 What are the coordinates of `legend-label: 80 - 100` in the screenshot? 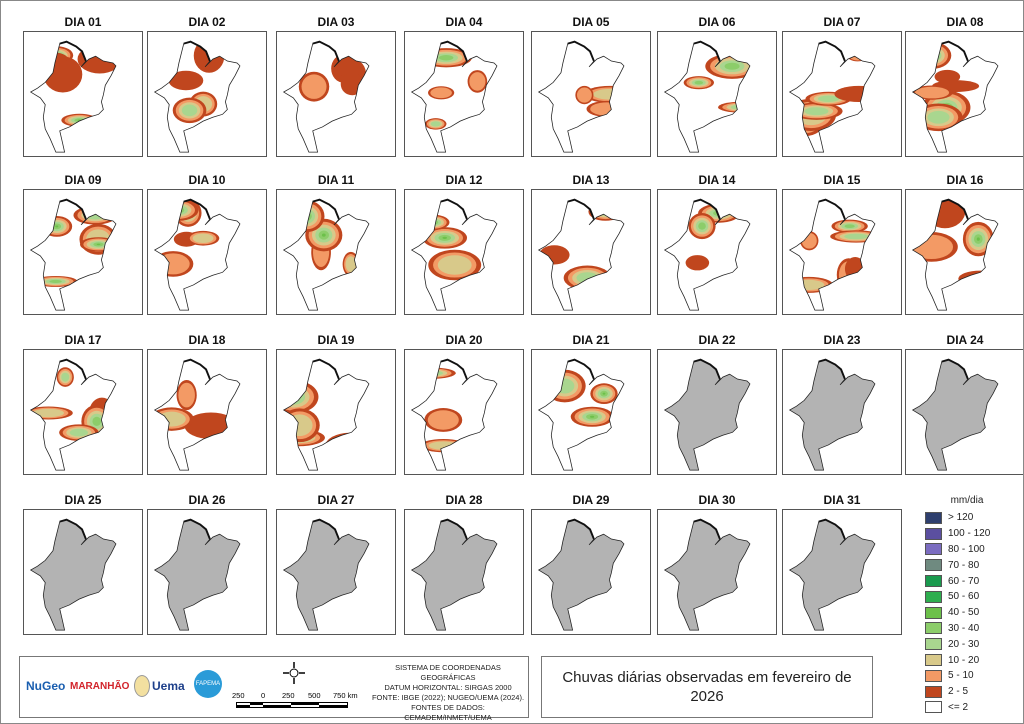 It's located at (966, 549).